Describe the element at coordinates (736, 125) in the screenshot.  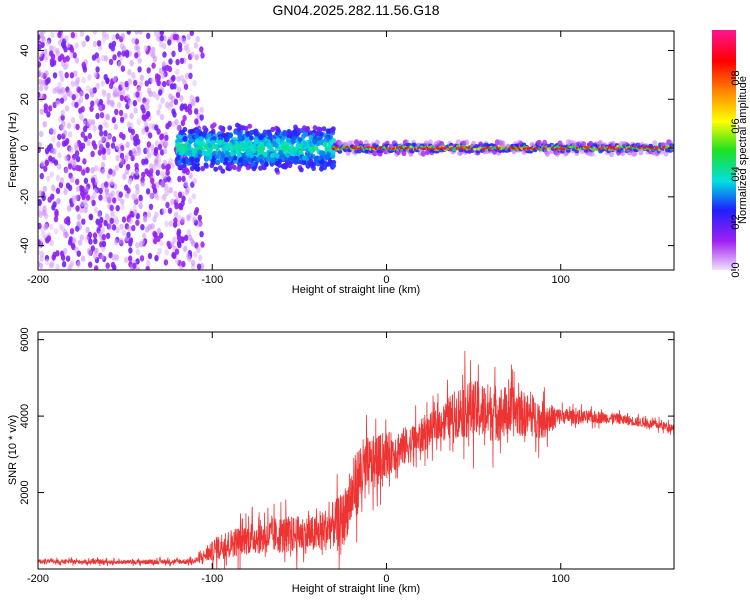
I see `colorbar-tick-label: 0.6` at that location.